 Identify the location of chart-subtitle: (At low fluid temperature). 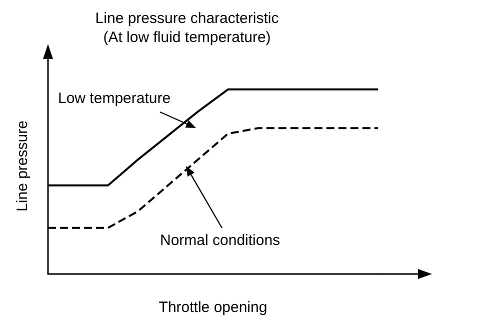
(187, 37).